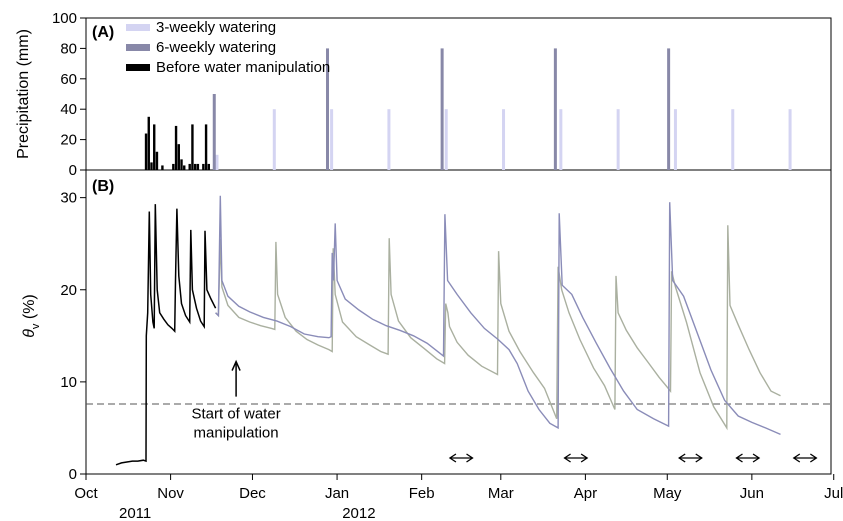 The width and height of the screenshot is (843, 521). What do you see at coordinates (422, 493) in the screenshot?
I see `xtick-label: Feb` at bounding box center [422, 493].